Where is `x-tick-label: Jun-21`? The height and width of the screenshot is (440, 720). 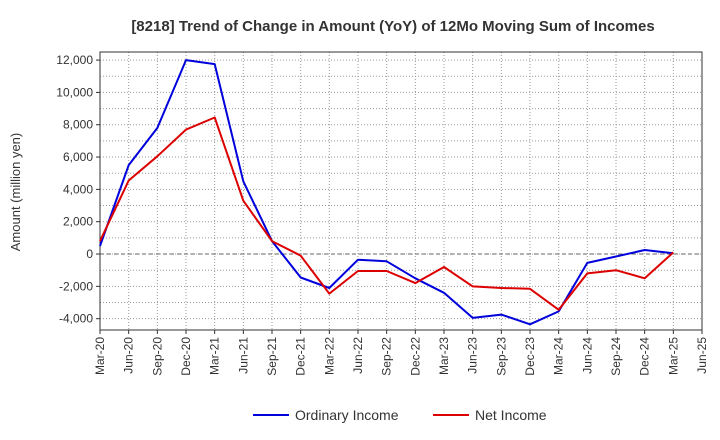
x-tick-label: Jun-21 is located at coordinates (243, 355).